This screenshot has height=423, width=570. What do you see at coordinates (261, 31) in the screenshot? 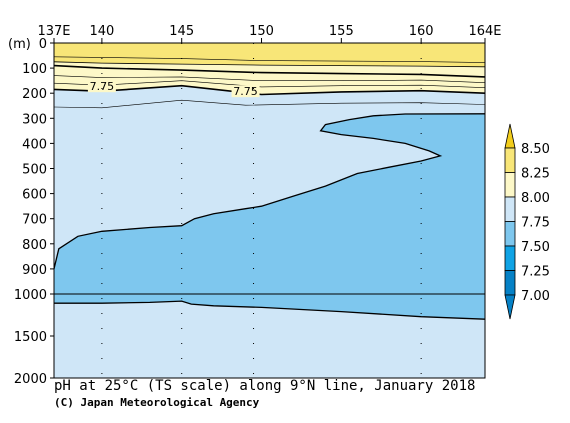
I see `x-tick-label-3: 150` at bounding box center [261, 31].